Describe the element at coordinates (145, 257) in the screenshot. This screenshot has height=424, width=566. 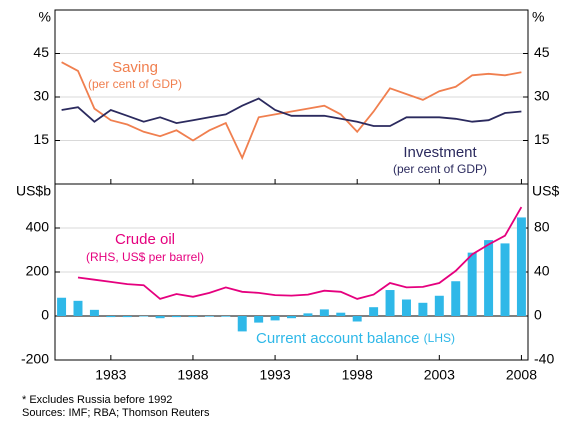
I see `series-sublabel: (RHS, US$ per barrel)` at that location.